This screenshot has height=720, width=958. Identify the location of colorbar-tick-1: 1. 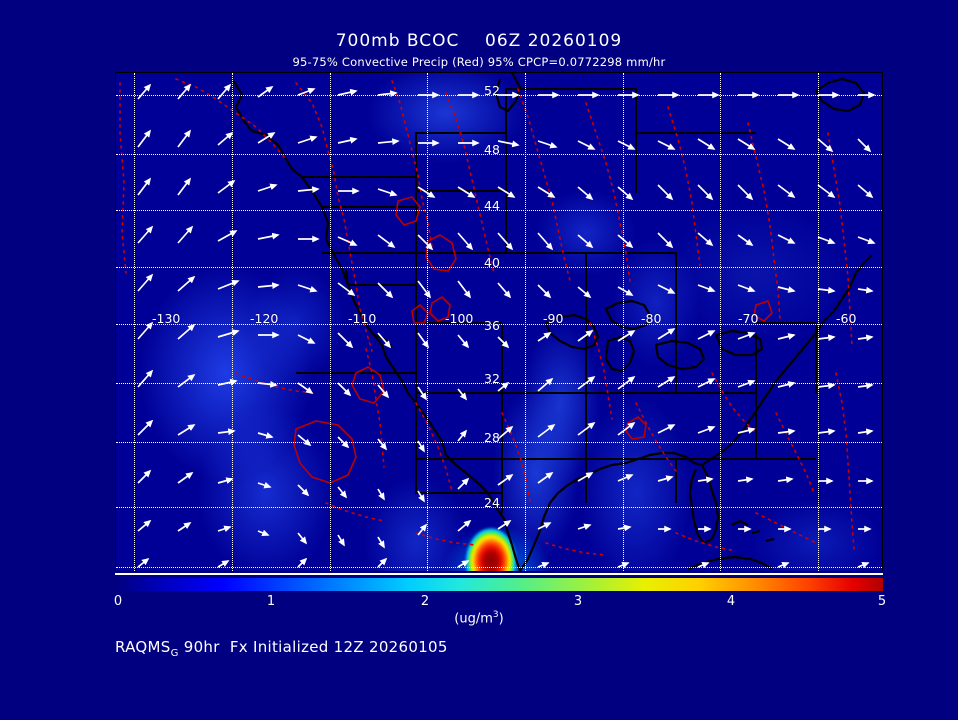
(271, 601).